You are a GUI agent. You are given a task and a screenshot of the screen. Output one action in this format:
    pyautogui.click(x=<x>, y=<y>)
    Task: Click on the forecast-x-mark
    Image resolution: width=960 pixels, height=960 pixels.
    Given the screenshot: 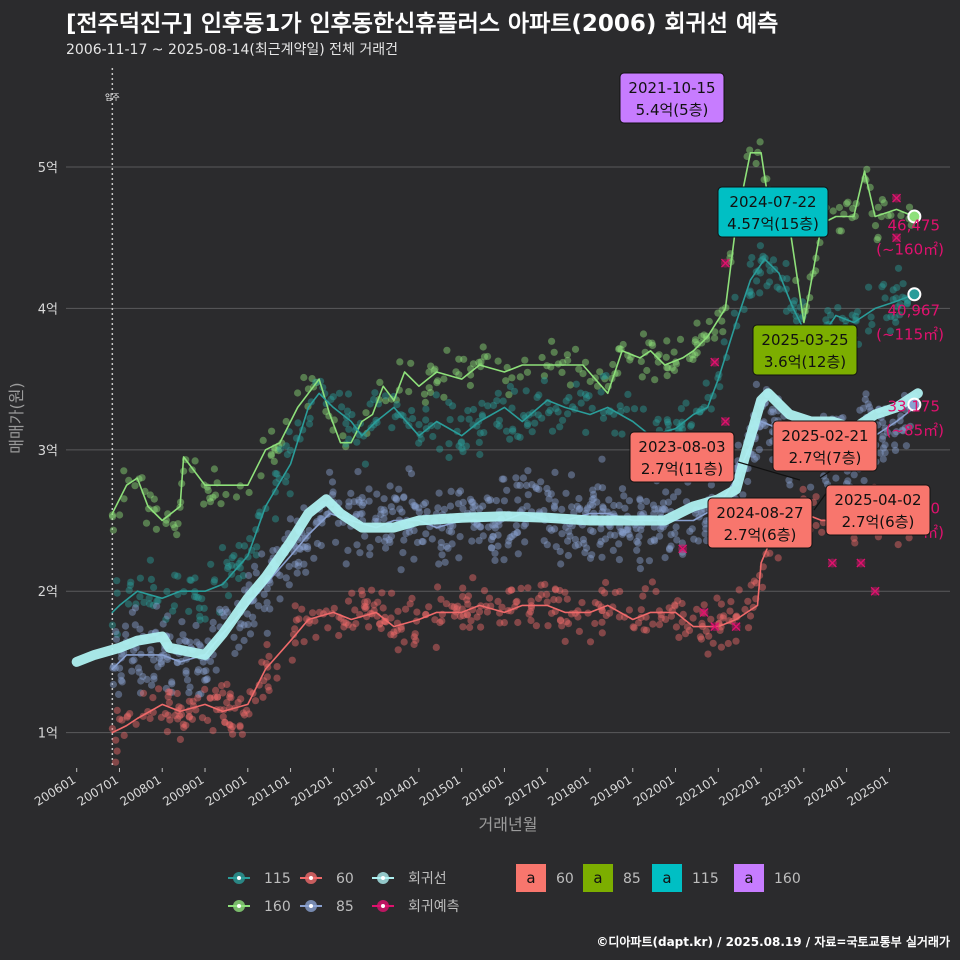 What is the action you would take?
    pyautogui.click(x=683, y=549)
    